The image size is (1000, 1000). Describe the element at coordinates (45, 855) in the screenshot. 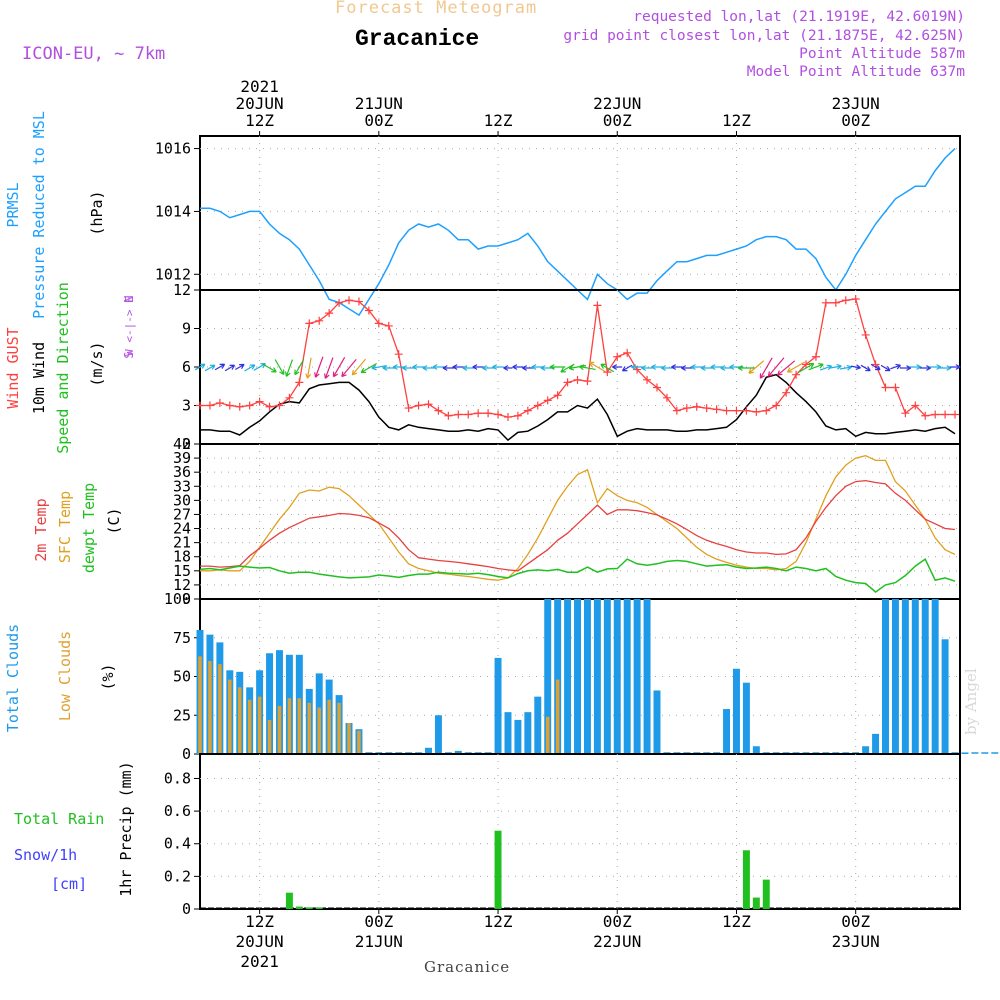

I see `label-snow: Snow/1h` at that location.